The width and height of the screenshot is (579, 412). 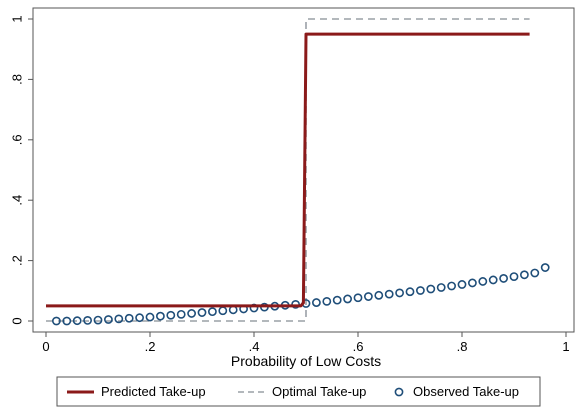 I want to click on y-tick-label: .2, so click(x=16, y=260).